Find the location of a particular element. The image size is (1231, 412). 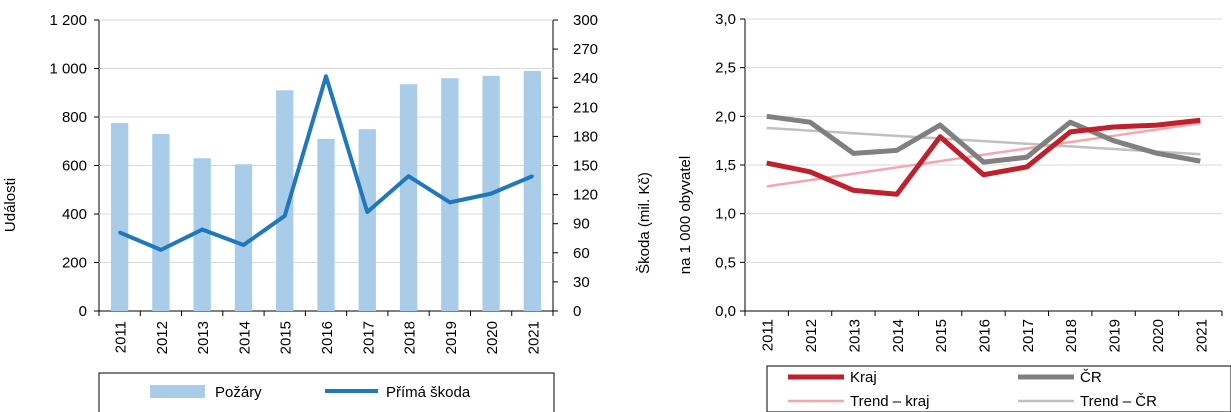

point-prima-skoda-2014 is located at coordinates (243, 245).